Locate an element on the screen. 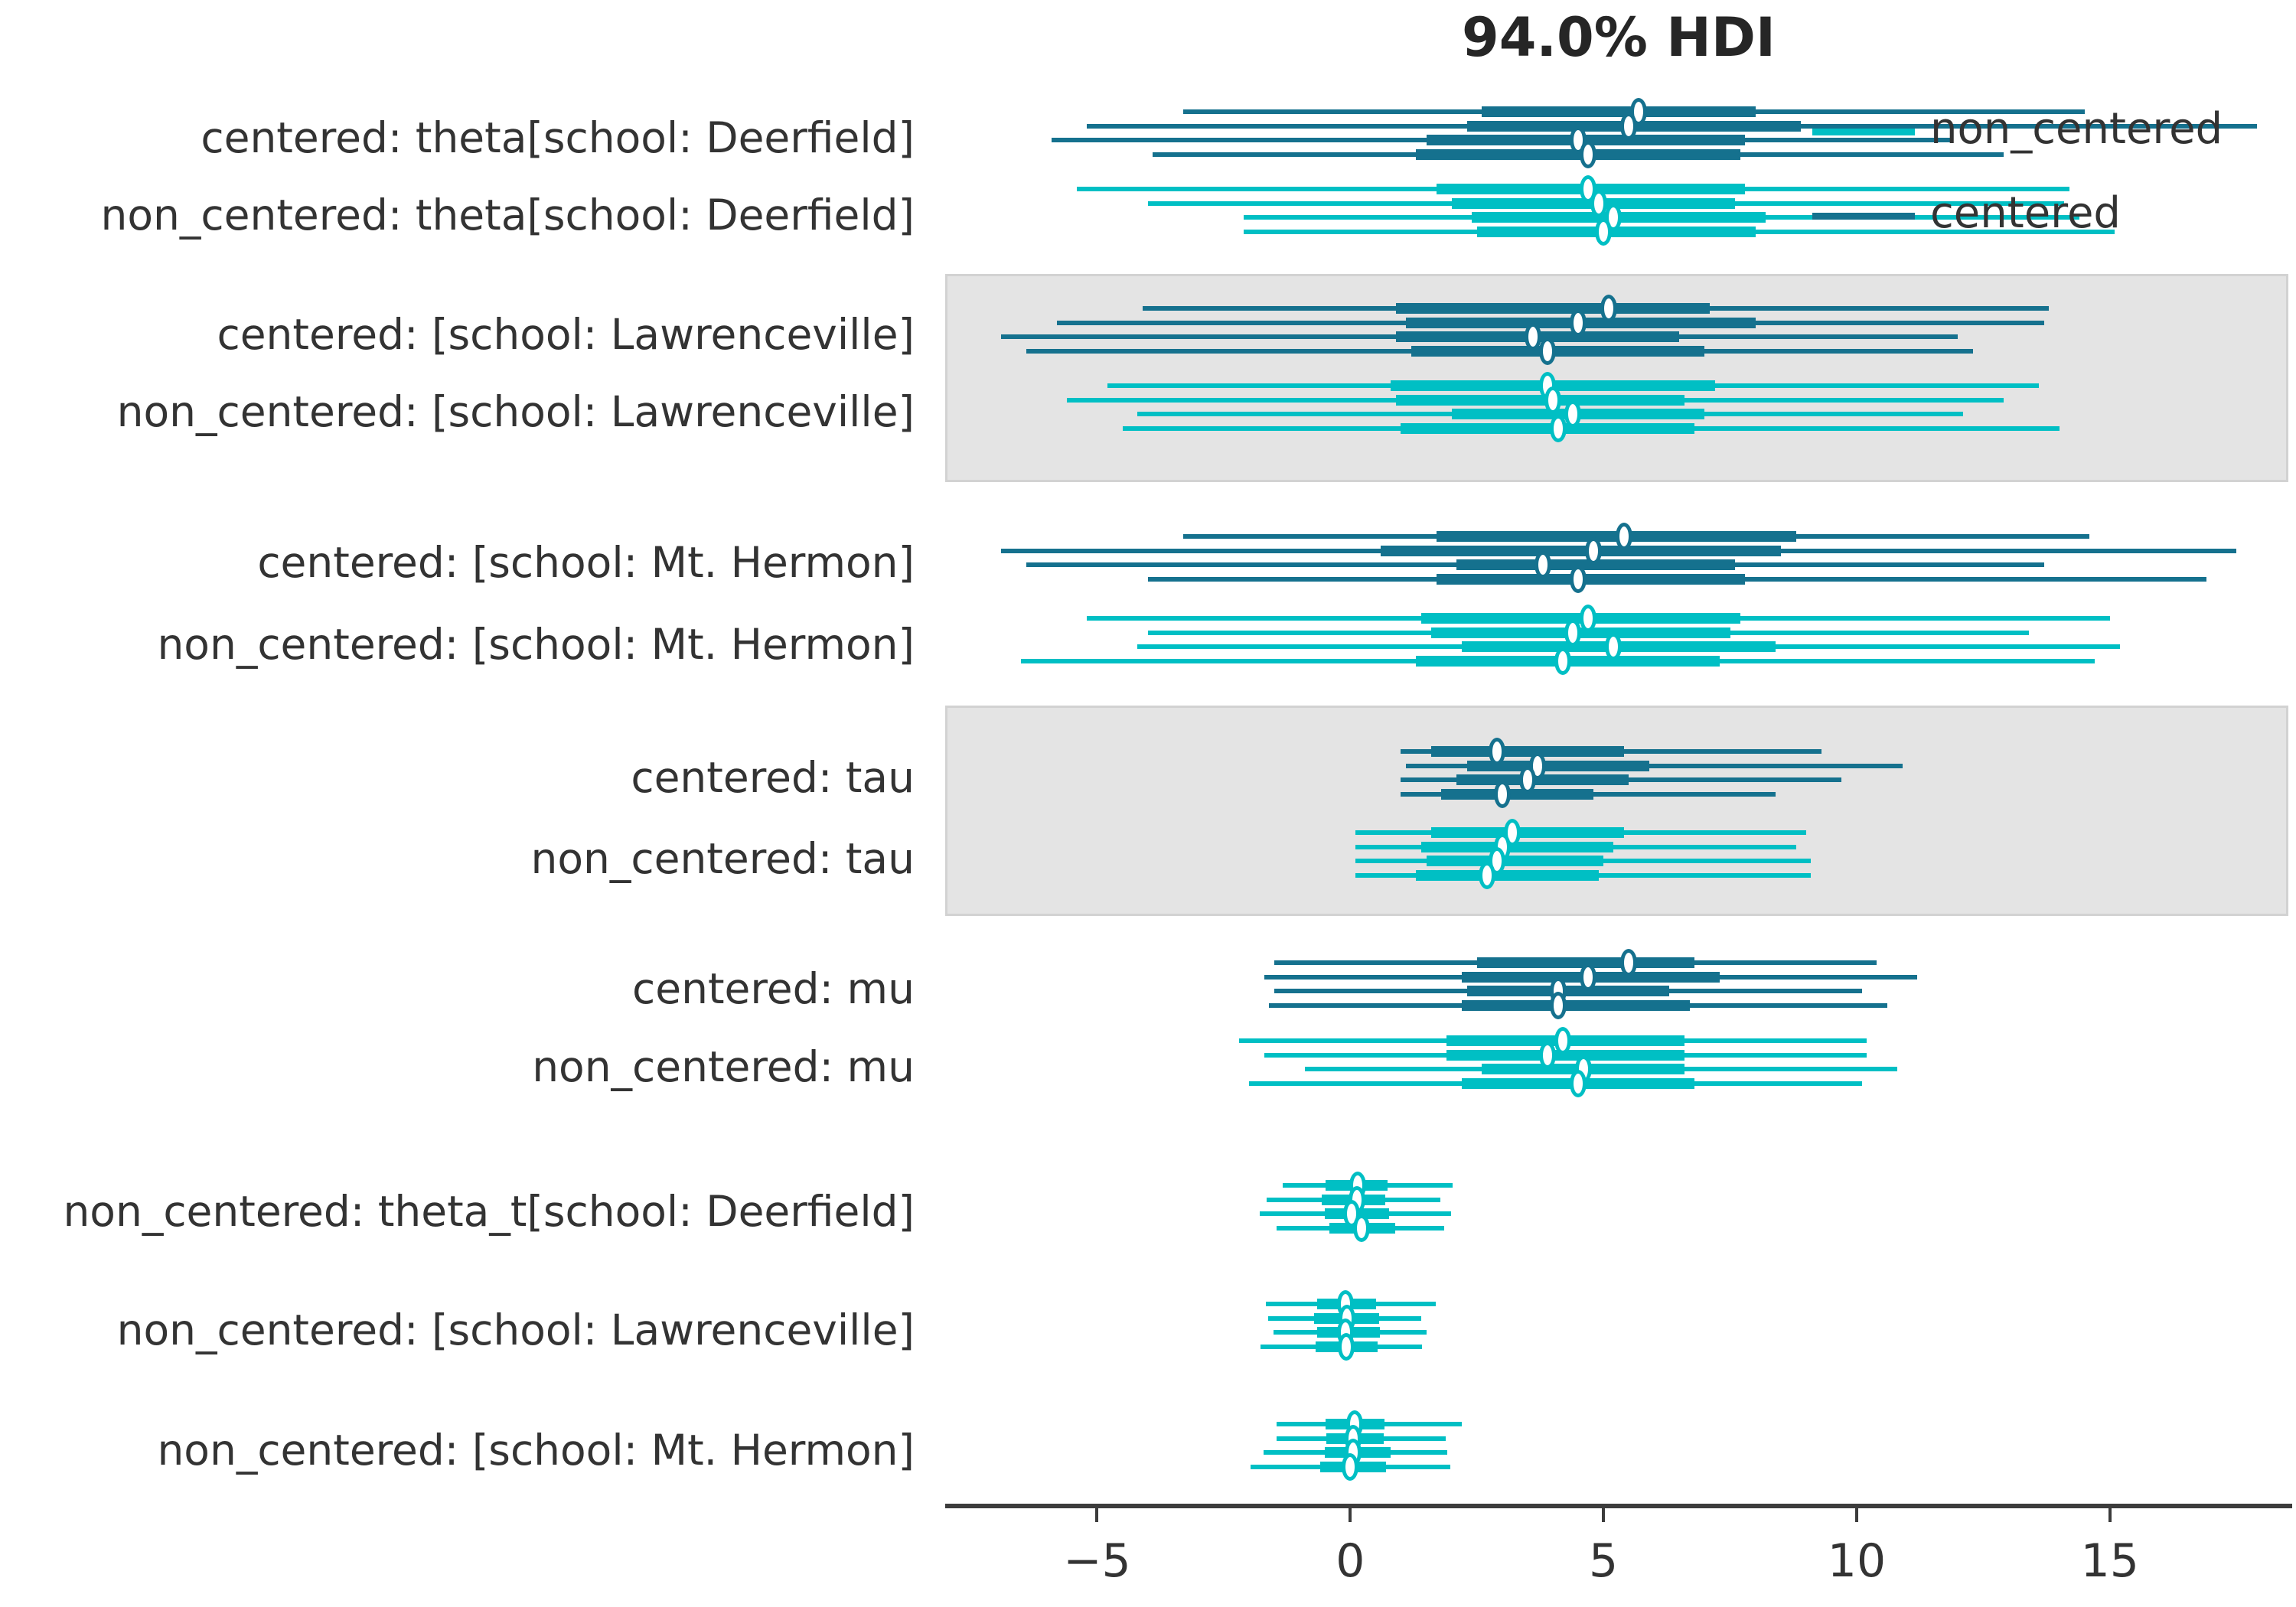 This screenshot has width=2296, height=1607. row-label: non_centered: theta[school: Deerfield] is located at coordinates (507, 215).